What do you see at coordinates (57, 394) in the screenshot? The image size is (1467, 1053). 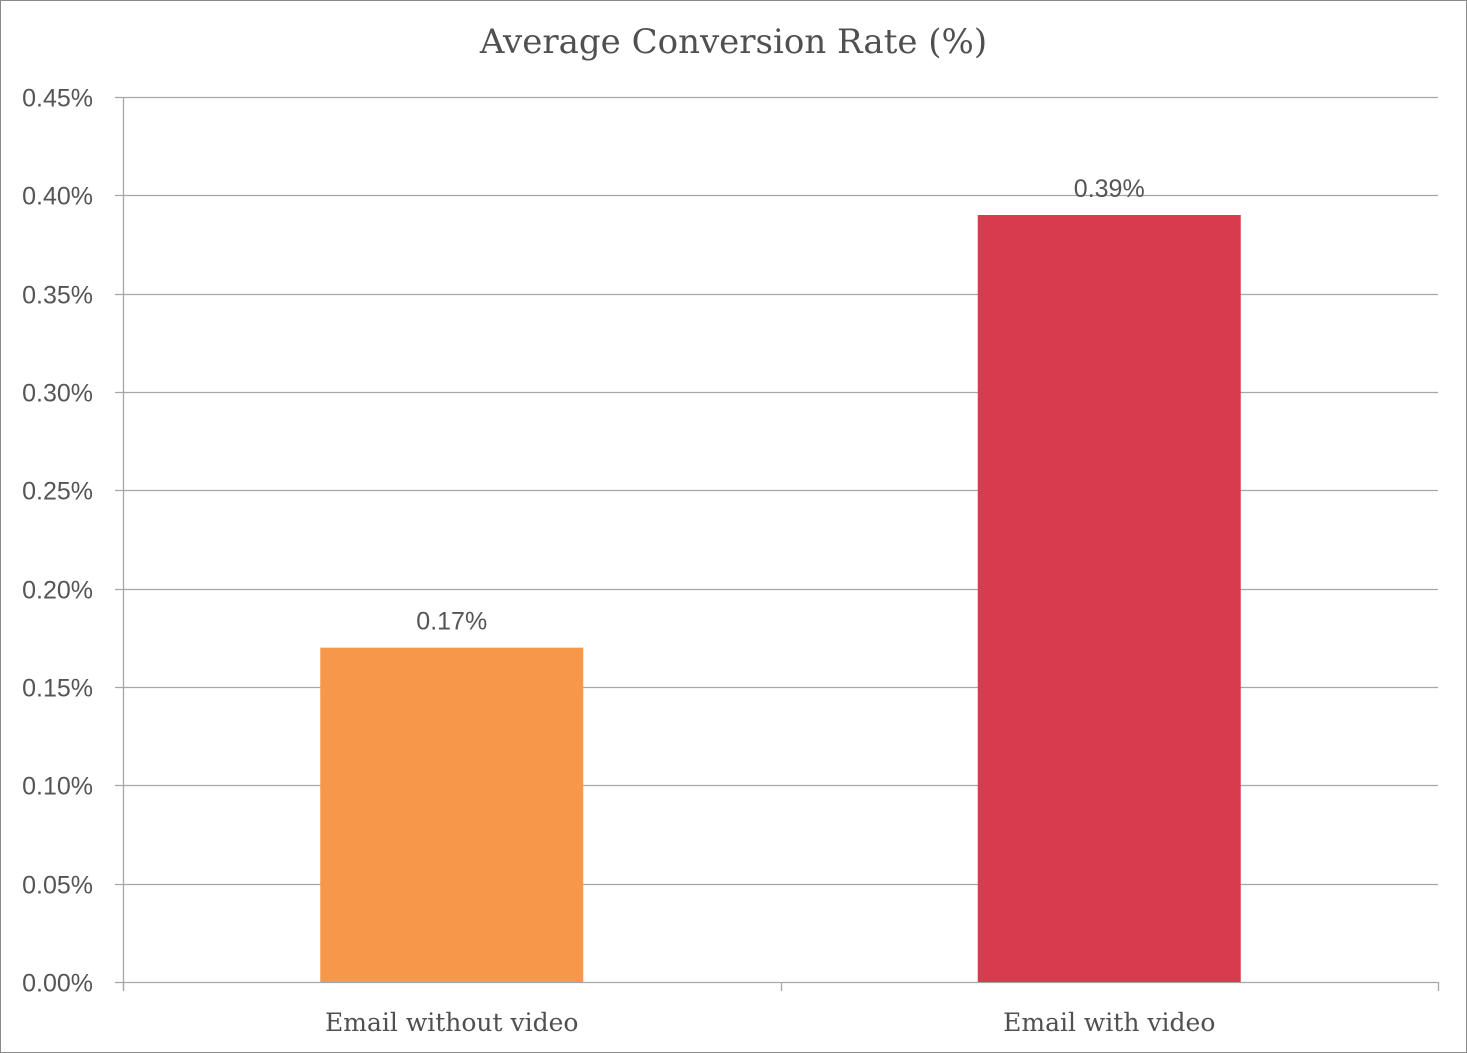 I see `y-tick-label: 0.30%` at bounding box center [57, 394].